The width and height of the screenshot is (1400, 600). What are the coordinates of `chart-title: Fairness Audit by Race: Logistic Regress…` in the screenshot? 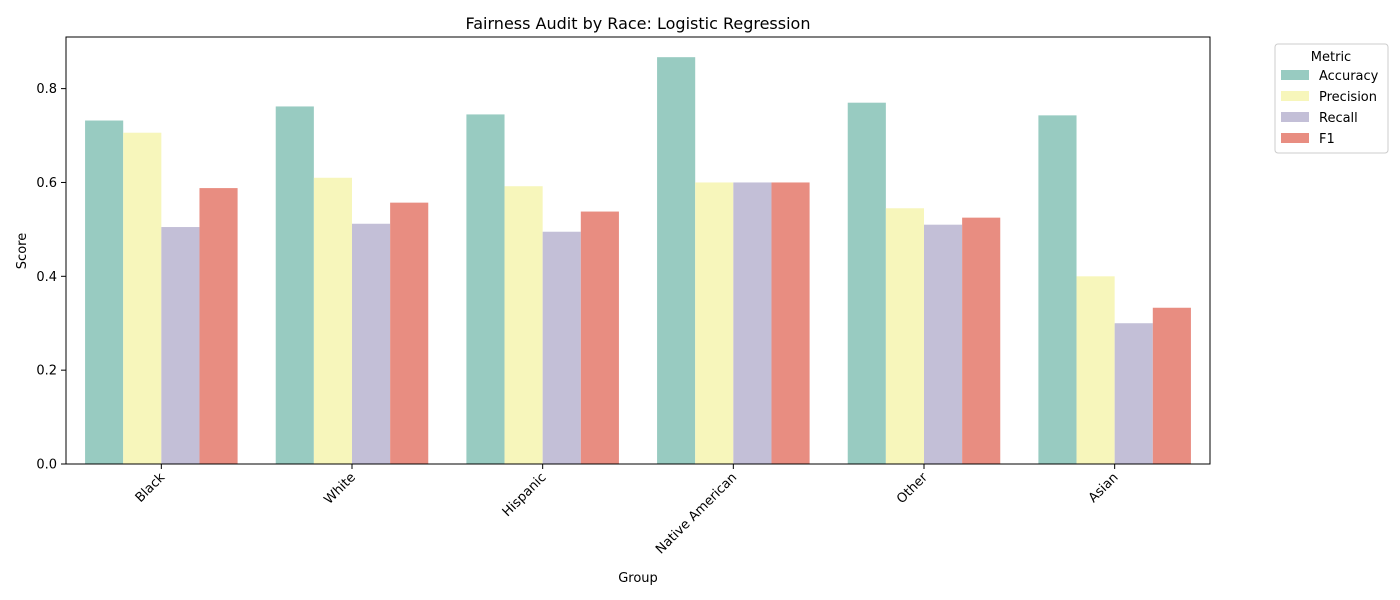 It's located at (638, 23).